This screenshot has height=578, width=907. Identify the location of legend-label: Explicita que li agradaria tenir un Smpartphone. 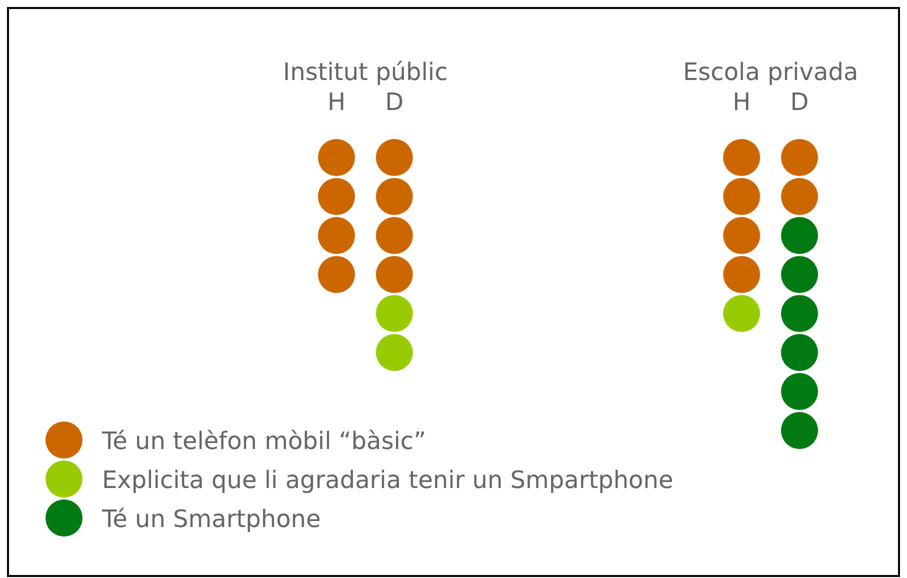
(388, 480).